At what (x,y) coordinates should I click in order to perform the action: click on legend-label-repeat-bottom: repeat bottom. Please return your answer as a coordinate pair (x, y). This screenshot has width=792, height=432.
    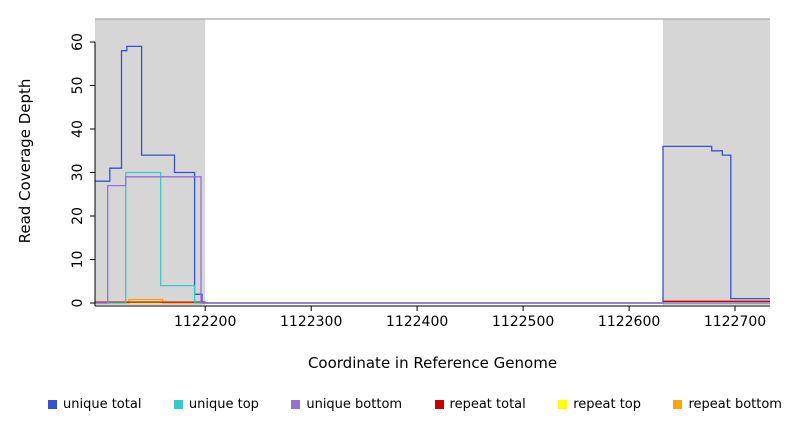
    Looking at the image, I should click on (735, 404).